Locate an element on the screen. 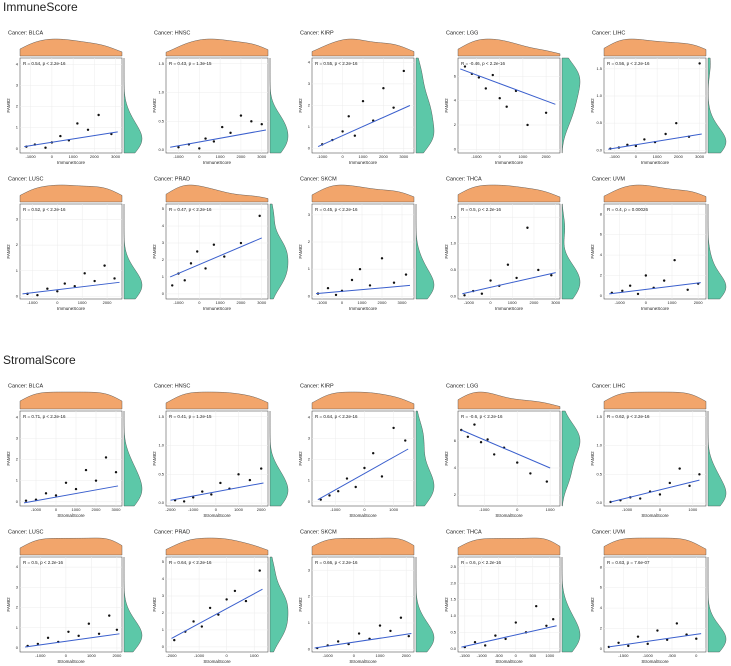  x-axis-label: StromalScore is located at coordinates (217, 515).